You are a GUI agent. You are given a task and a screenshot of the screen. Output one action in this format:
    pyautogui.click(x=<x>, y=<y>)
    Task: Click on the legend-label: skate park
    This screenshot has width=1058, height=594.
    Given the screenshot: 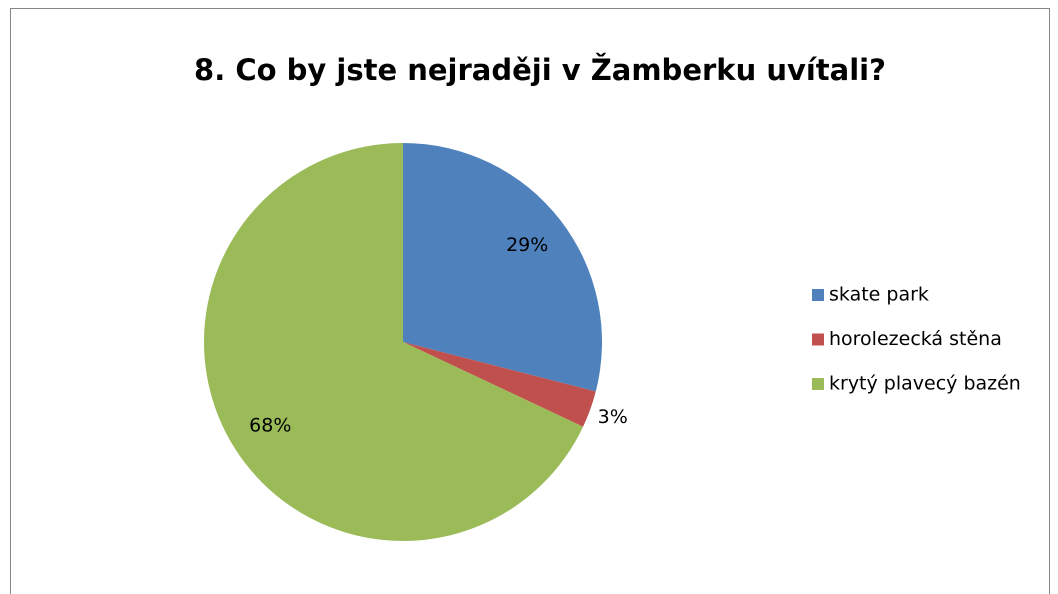 What is the action you would take?
    pyautogui.click(x=879, y=295)
    